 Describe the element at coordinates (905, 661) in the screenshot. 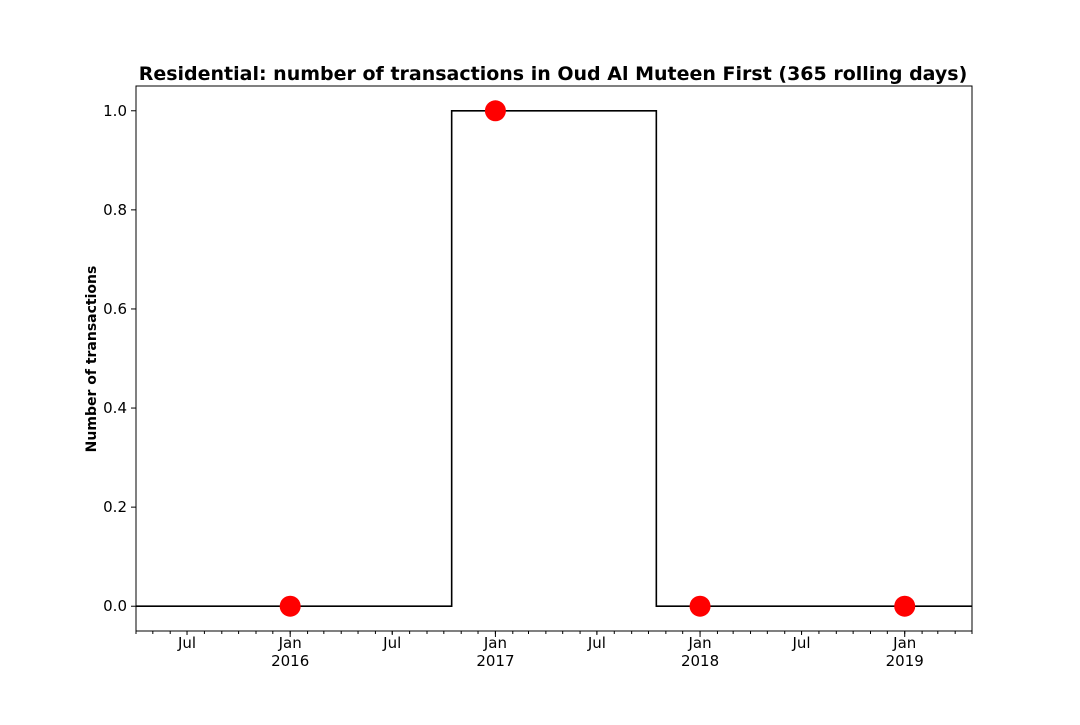

I see `x-tick-year-label: 2019` at that location.